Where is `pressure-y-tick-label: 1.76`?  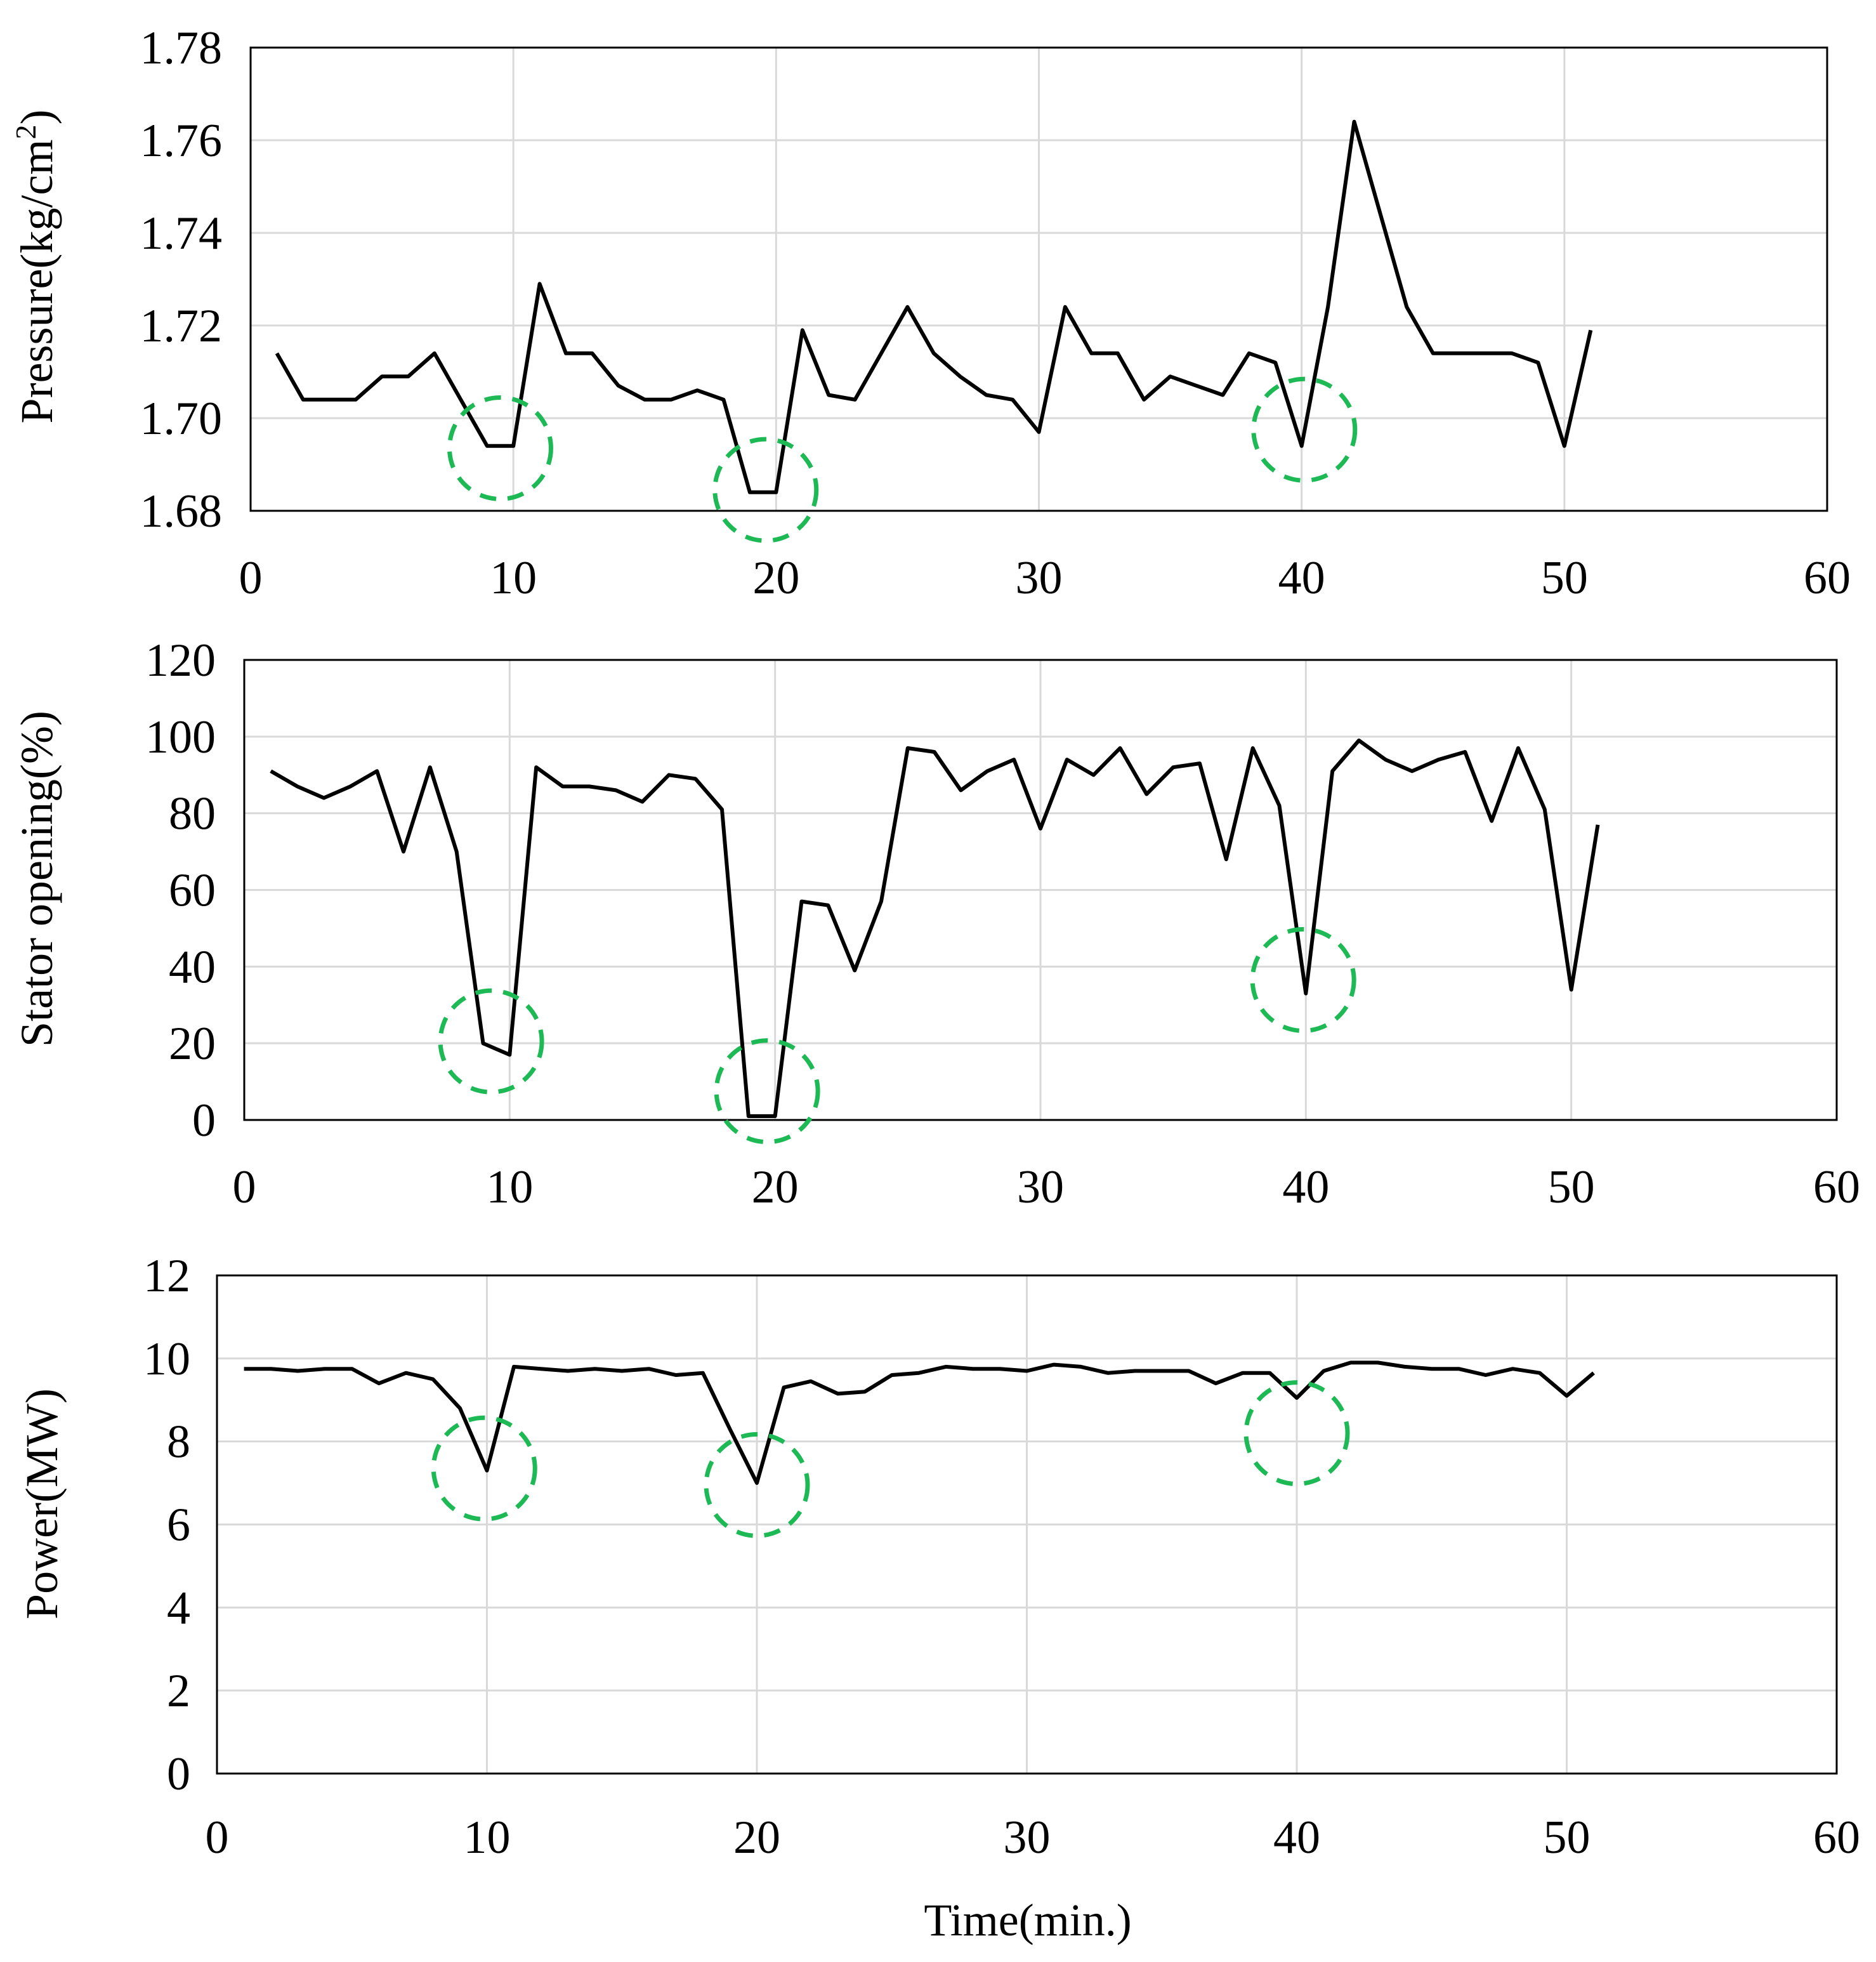
pressure-y-tick-label: 1.76 is located at coordinates (181, 141).